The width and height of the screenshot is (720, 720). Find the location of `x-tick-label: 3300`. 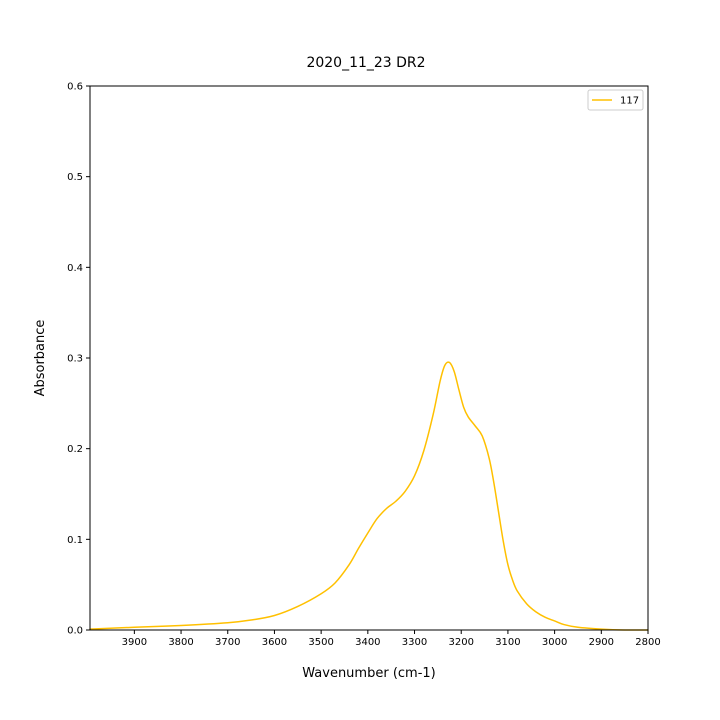

x-tick-label: 3300 is located at coordinates (414, 642).